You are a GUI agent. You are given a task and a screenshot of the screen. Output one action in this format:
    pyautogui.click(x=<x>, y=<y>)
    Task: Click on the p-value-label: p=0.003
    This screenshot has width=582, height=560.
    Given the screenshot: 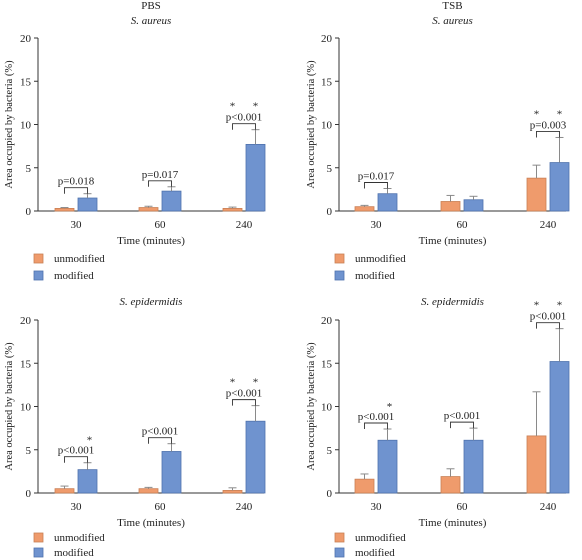 What is the action you would take?
    pyautogui.click(x=548, y=125)
    